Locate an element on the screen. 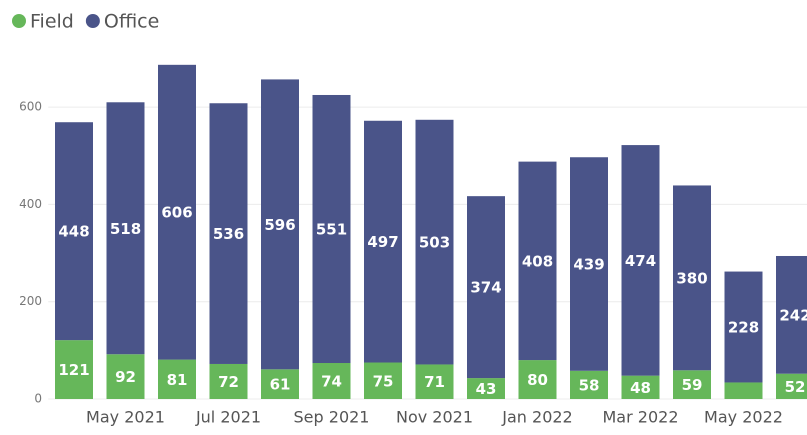 The height and width of the screenshot is (435, 807). legend-label: Office is located at coordinates (131, 22).